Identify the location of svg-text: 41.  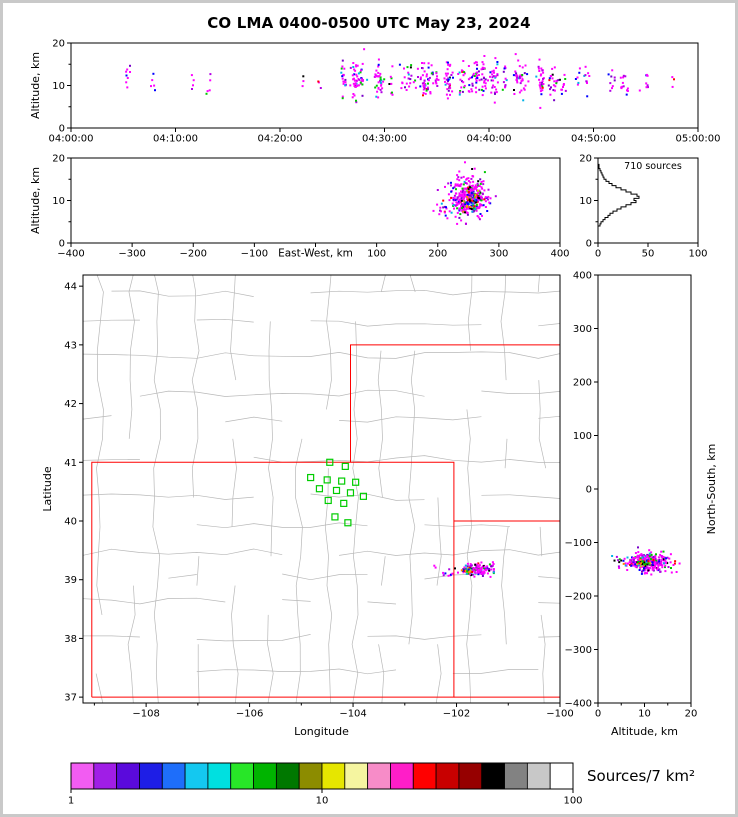
(70, 463).